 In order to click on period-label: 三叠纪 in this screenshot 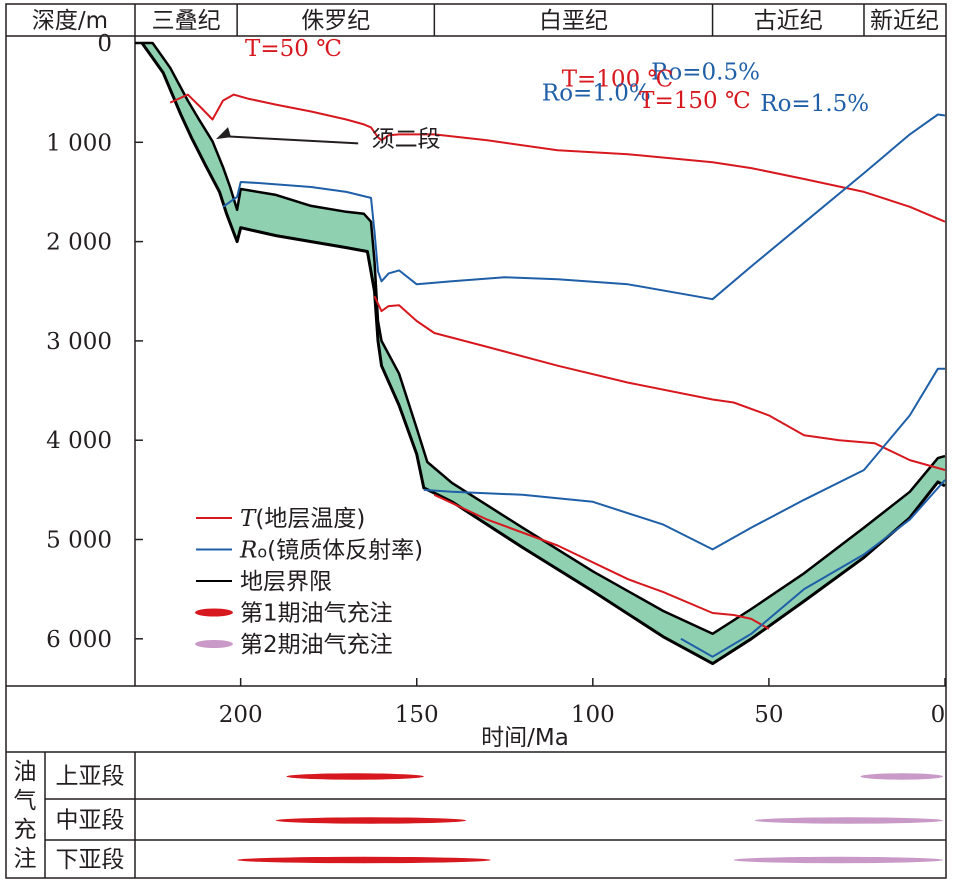, I will do `click(186, 21)`.